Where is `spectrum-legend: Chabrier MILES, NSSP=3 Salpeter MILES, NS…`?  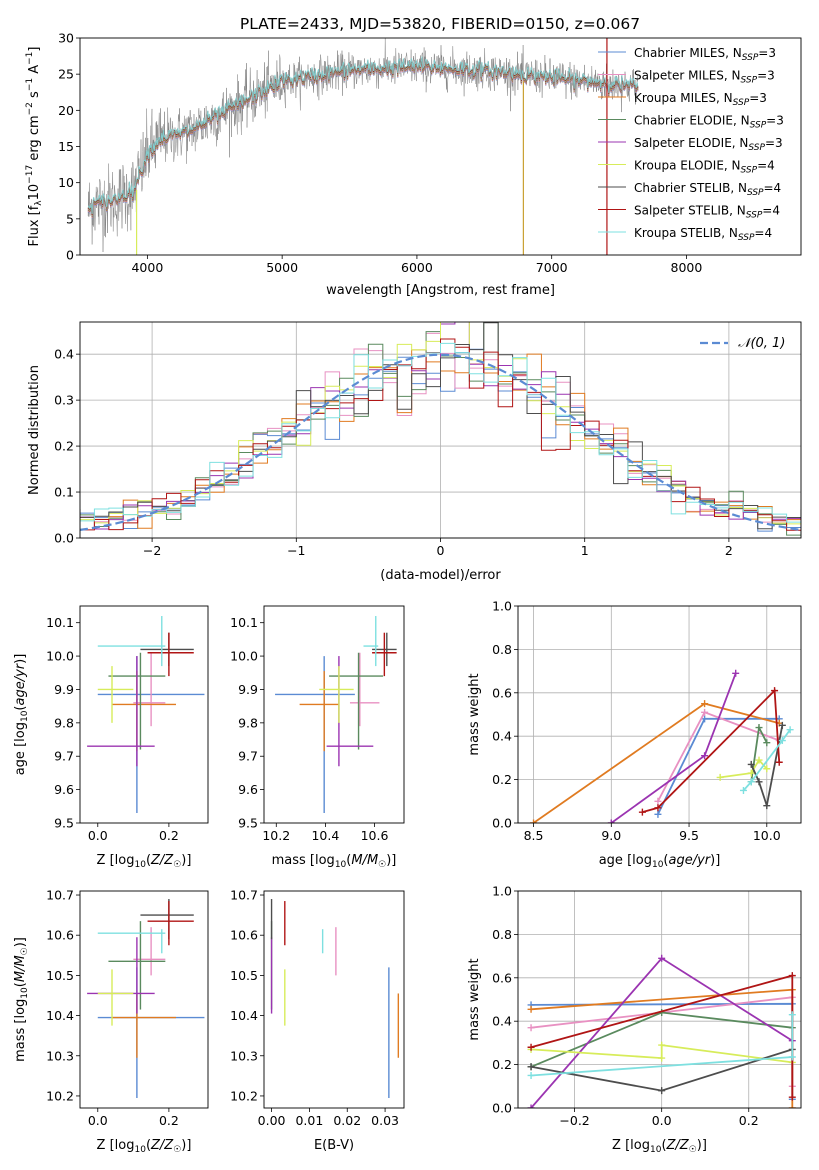
spectrum-legend: Chabrier MILES, NSSP=3 Salpeter MILES, NS… is located at coordinates (691, 144).